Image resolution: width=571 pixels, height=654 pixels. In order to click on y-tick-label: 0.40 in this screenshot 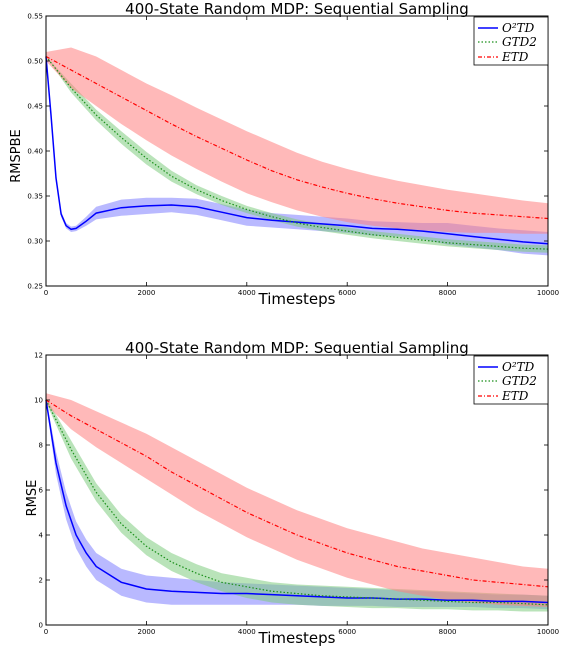, I will do `click(35, 152)`.